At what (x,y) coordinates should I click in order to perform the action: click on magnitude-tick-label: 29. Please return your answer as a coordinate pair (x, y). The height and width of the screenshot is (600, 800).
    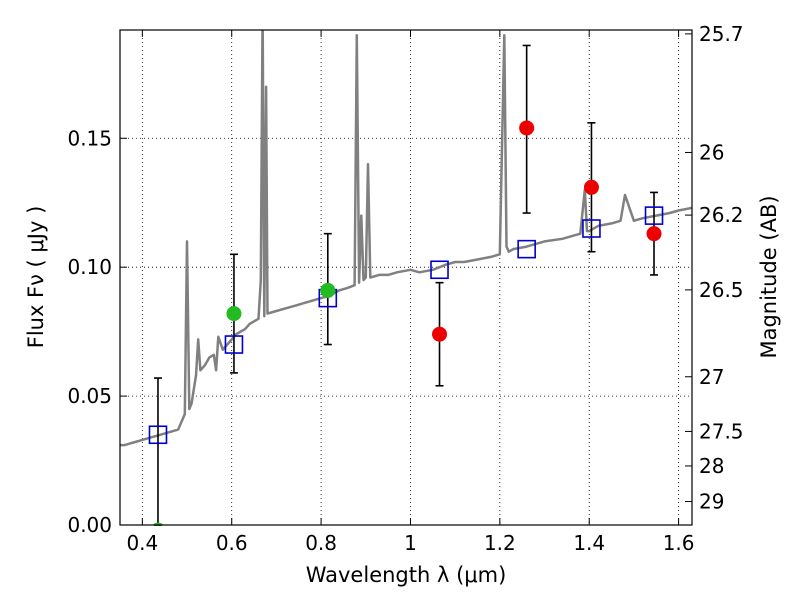
    Looking at the image, I should click on (711, 502).